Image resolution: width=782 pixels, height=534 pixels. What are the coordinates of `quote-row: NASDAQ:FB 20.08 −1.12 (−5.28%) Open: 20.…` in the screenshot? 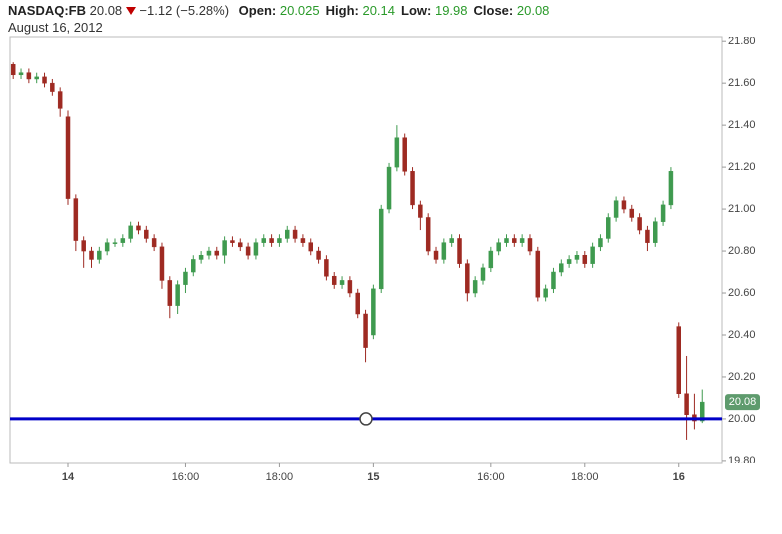 It's located at (281, 10).